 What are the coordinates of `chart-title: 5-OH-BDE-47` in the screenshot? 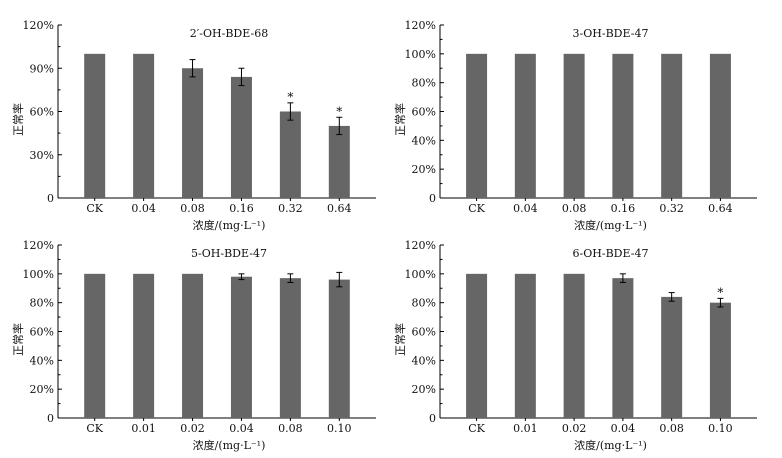 It's located at (229, 253).